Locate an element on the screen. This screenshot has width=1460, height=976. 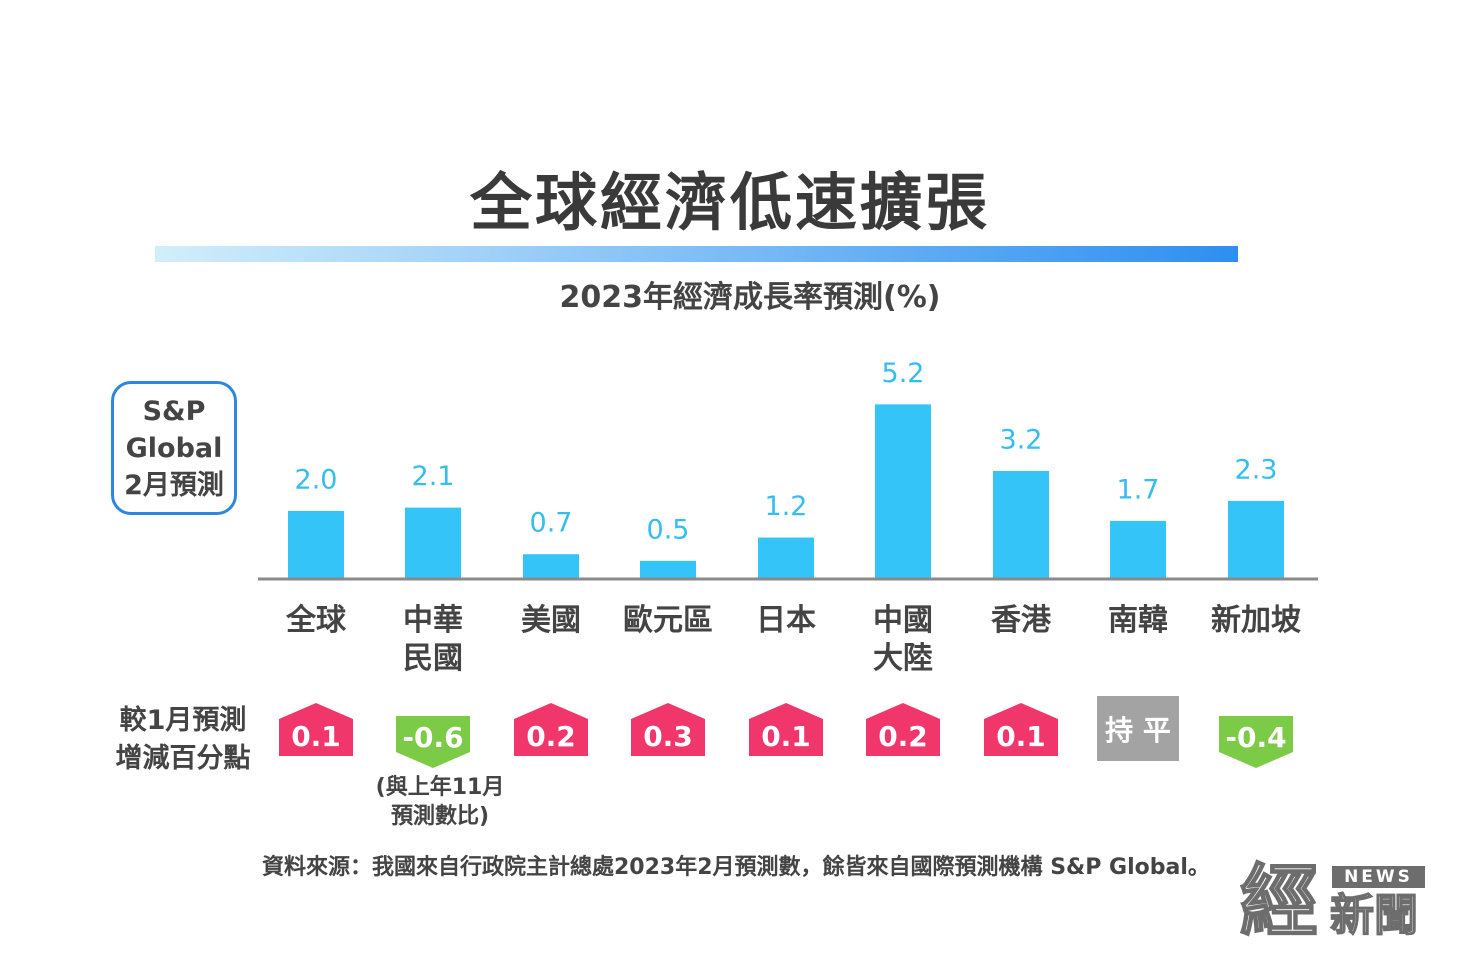
taiwan-note: (與上年11月 預測數比) is located at coordinates (440, 802).